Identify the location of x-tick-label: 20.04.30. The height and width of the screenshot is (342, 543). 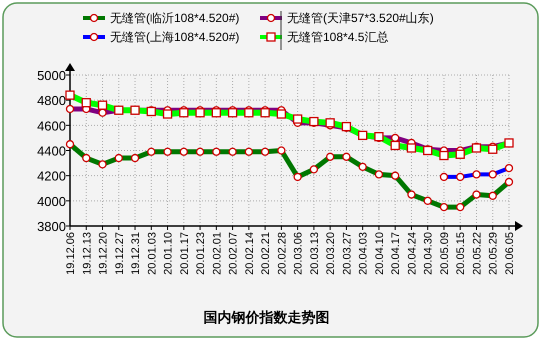
(428, 253).